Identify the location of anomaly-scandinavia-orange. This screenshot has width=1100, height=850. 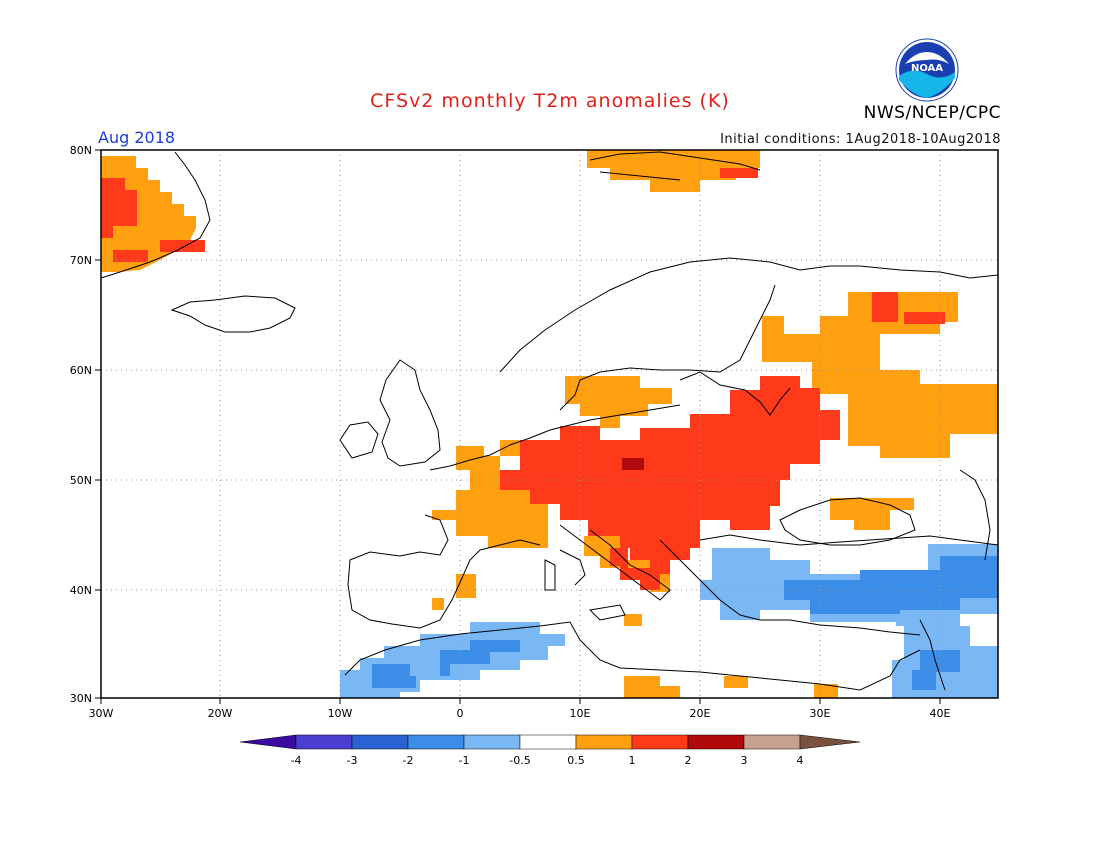
(618, 402).